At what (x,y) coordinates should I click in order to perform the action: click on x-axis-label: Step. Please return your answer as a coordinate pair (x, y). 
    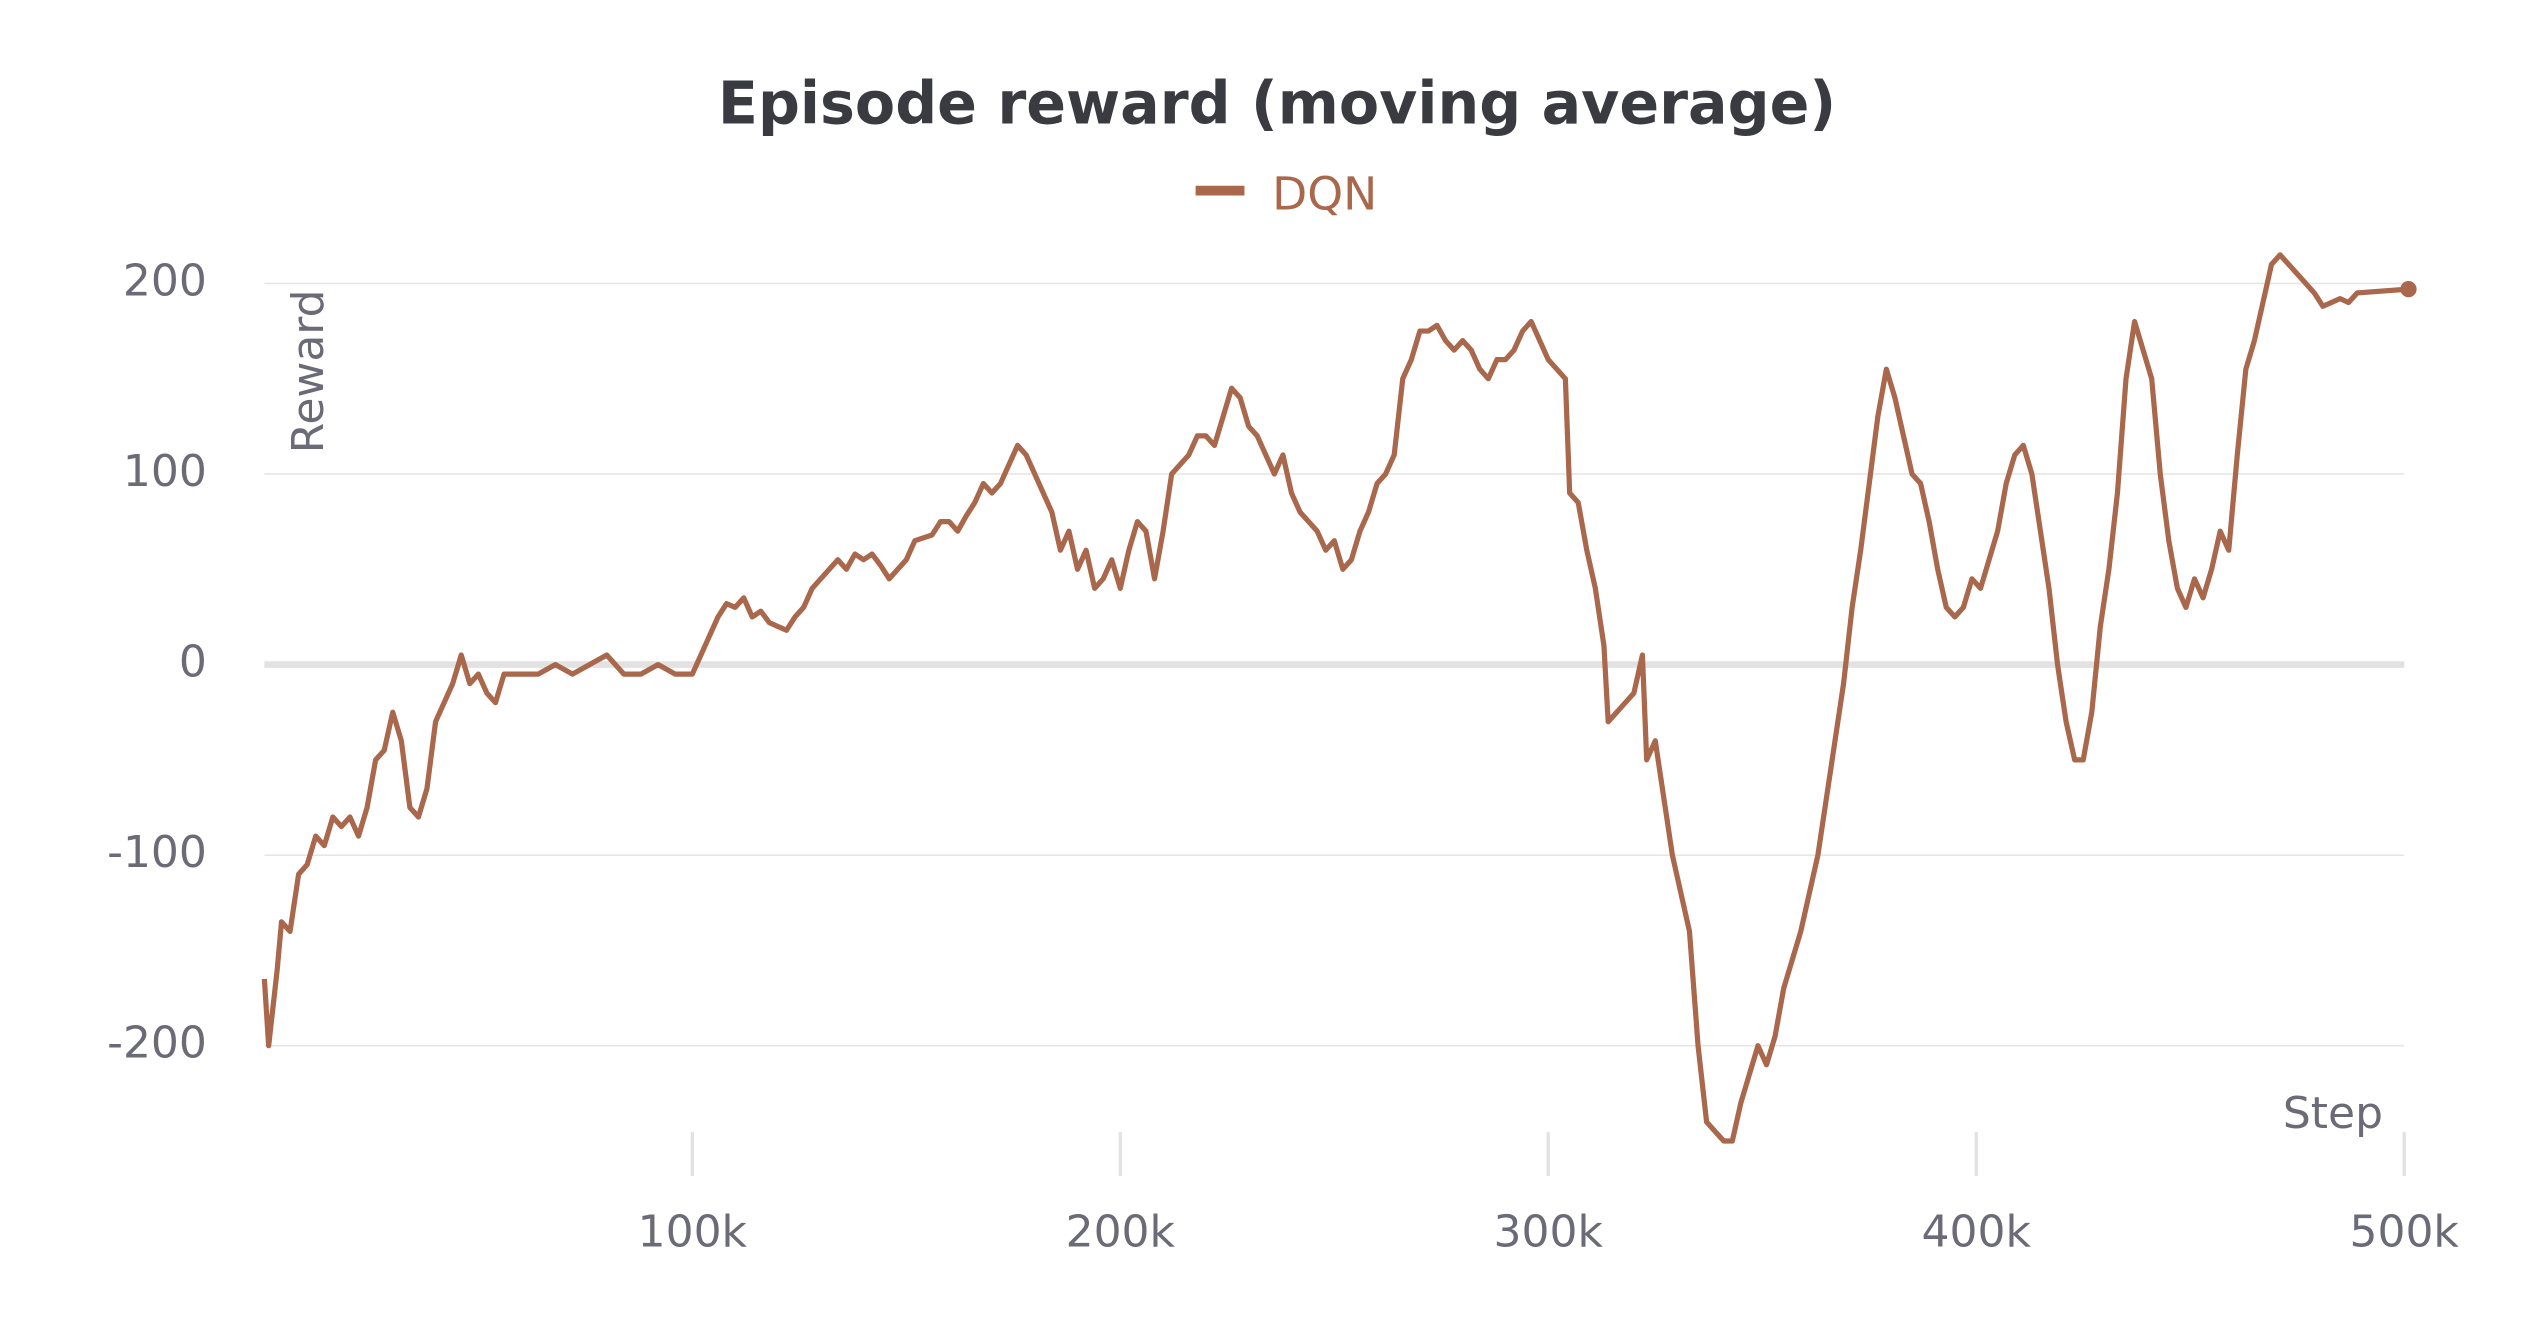
    Looking at the image, I should click on (2333, 1113).